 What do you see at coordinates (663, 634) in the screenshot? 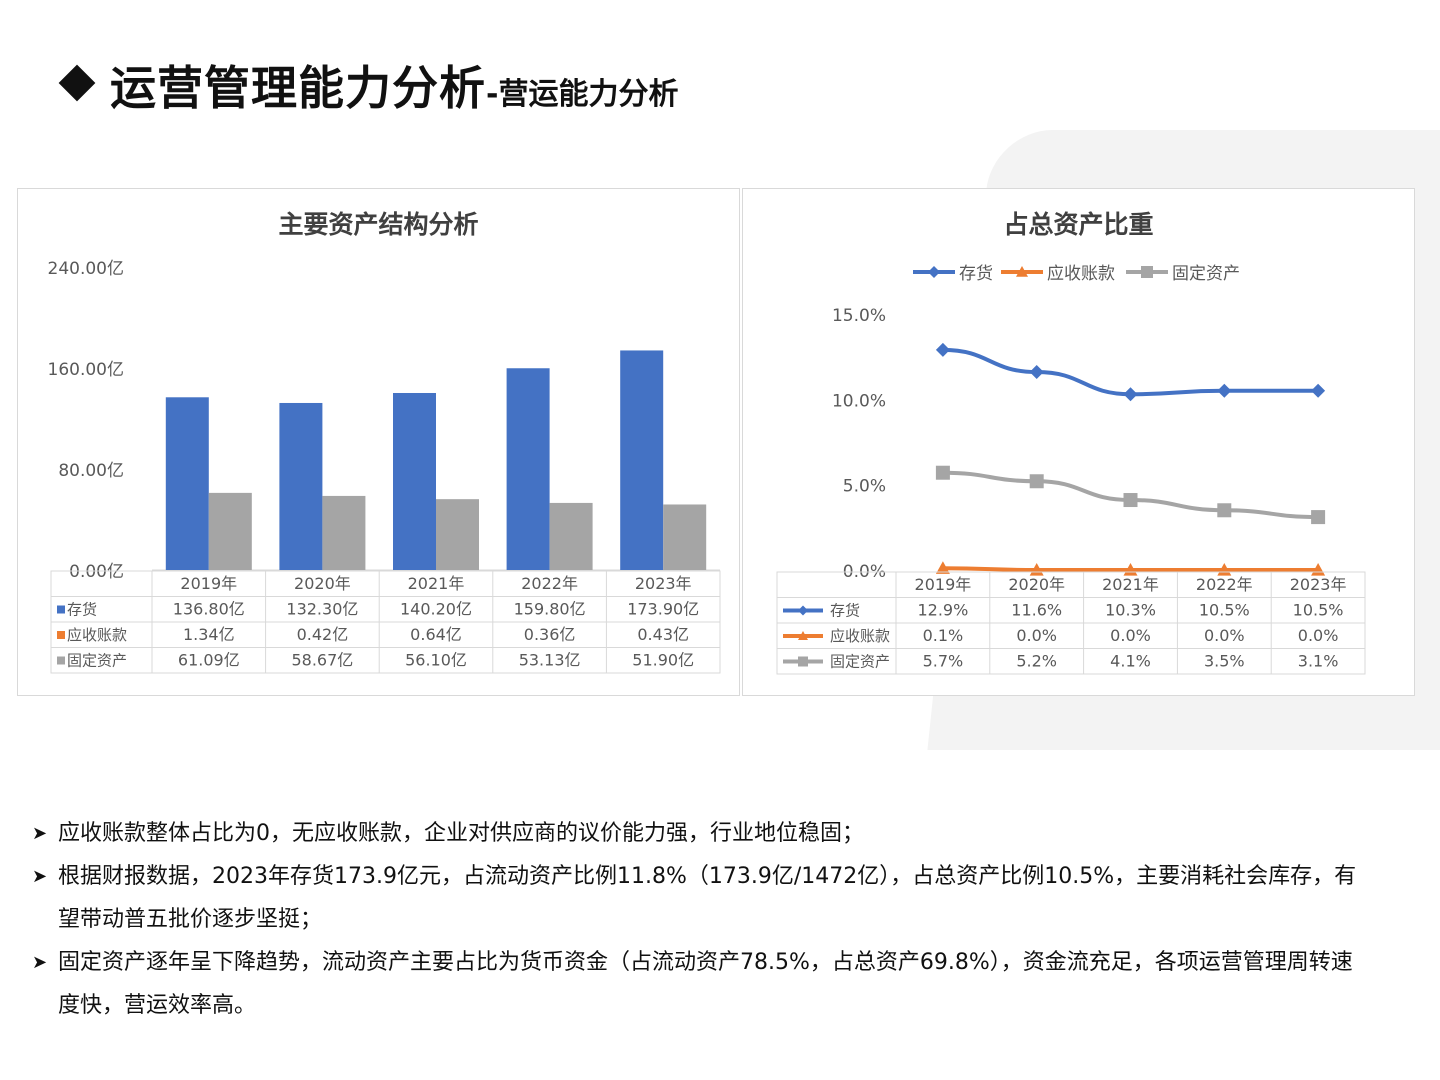
I see `data-label: 0.43亿` at bounding box center [663, 634].